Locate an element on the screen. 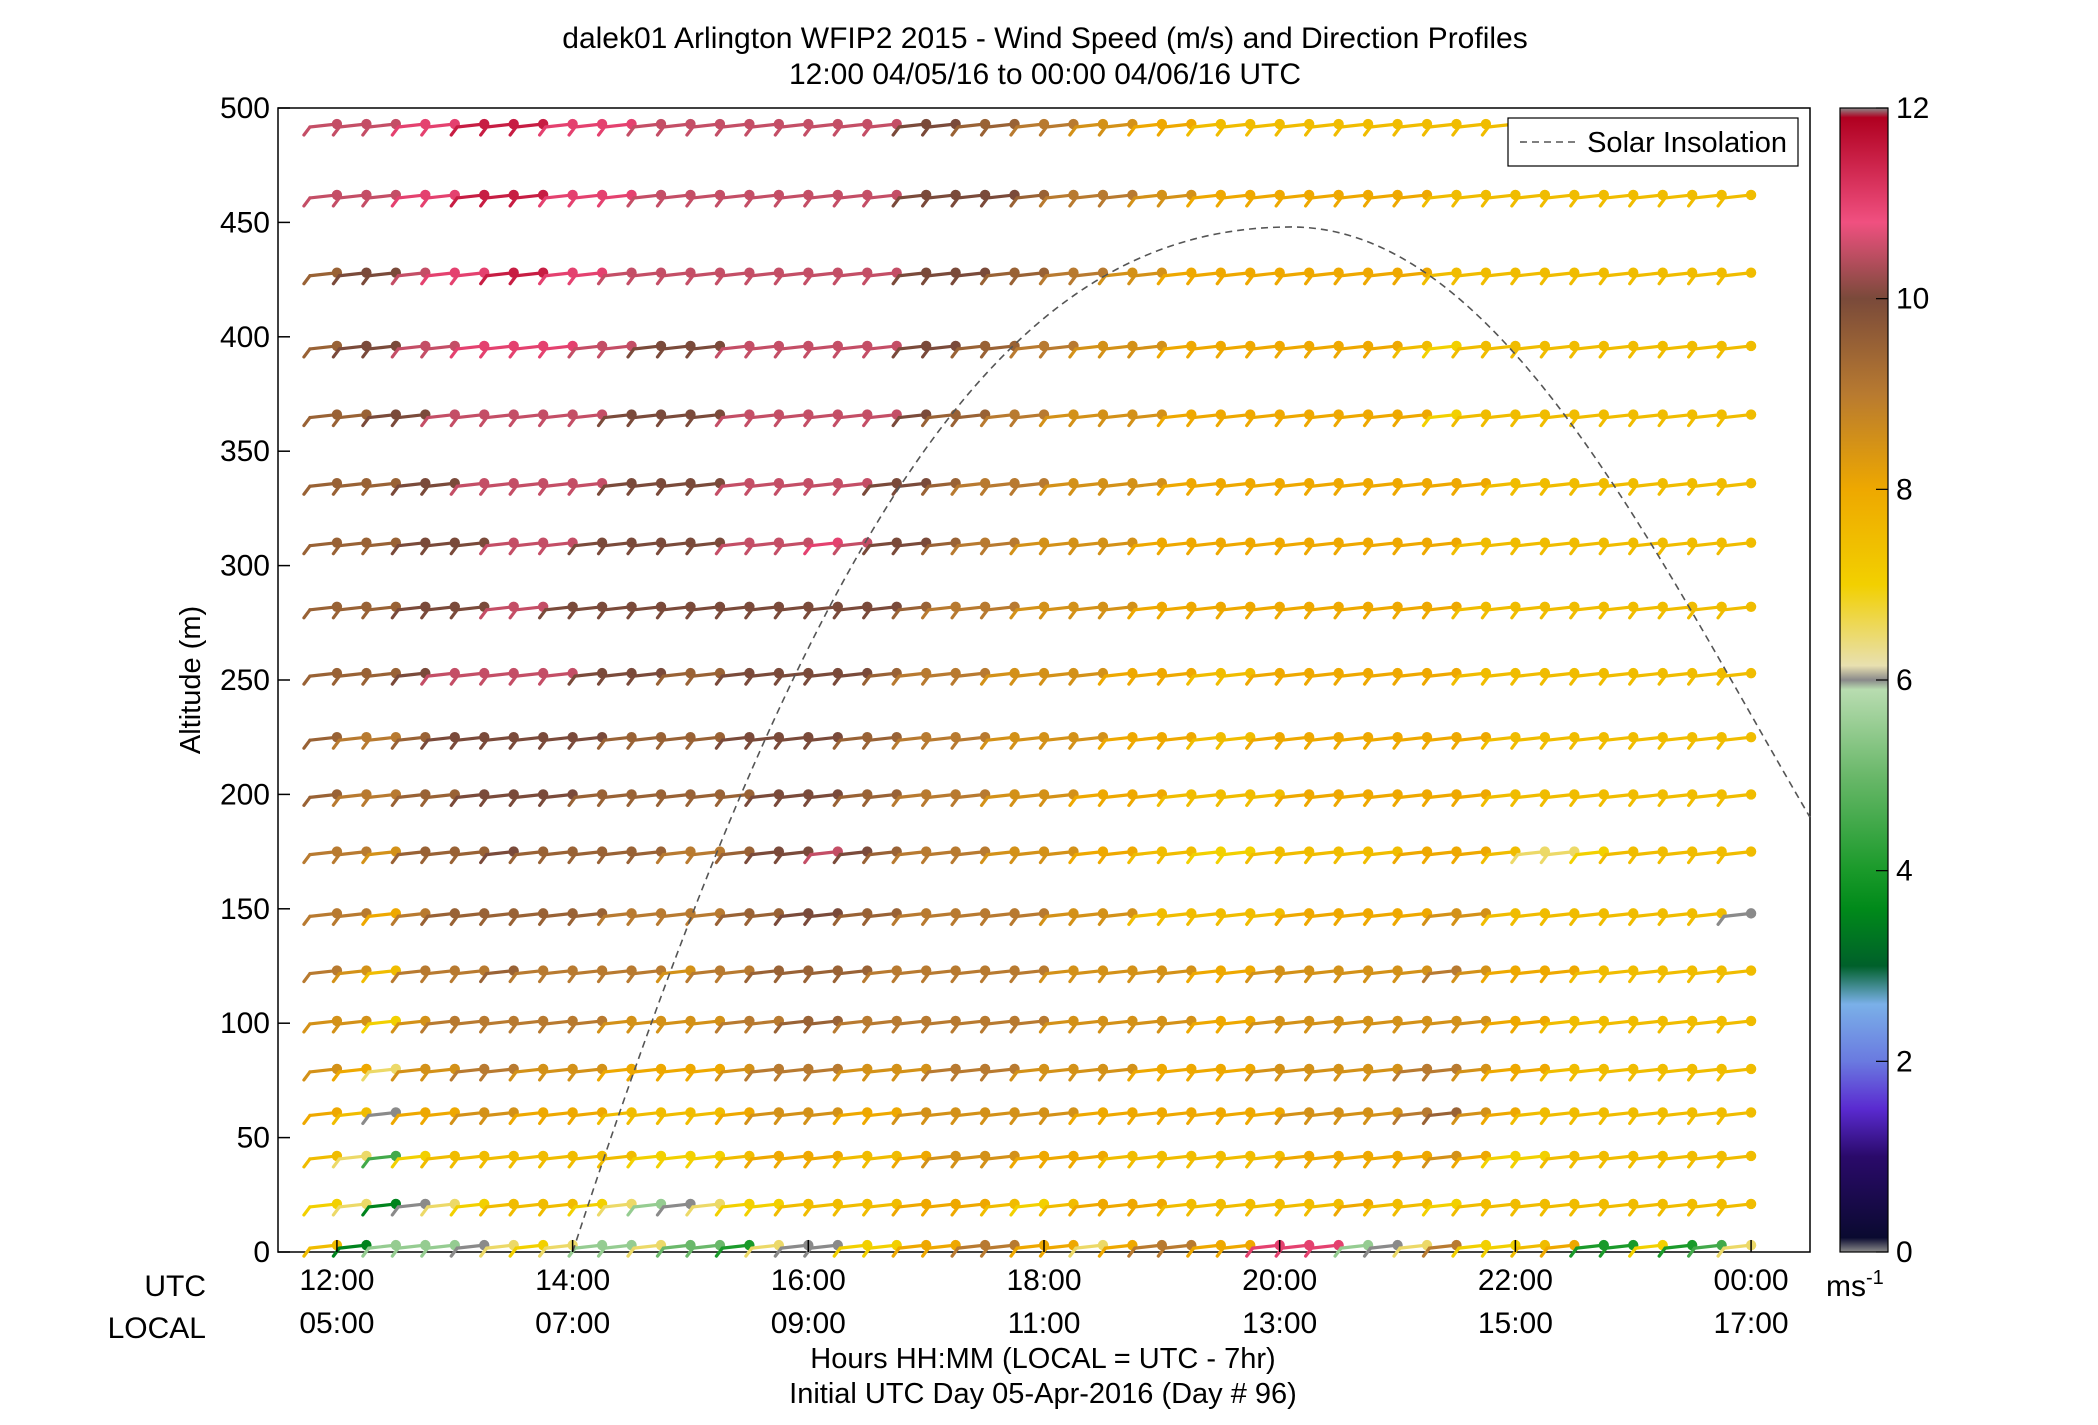  x-tick-label-utc: 22:00 is located at coordinates (1515, 1280).